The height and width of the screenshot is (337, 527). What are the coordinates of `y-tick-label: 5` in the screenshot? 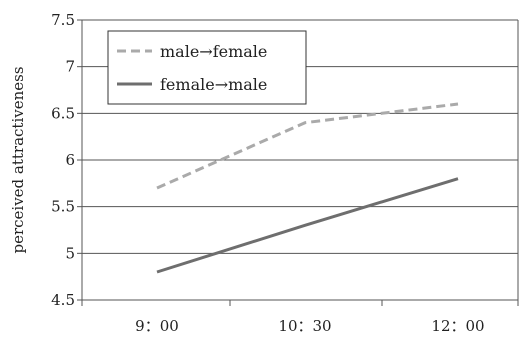 It's located at (70, 253).